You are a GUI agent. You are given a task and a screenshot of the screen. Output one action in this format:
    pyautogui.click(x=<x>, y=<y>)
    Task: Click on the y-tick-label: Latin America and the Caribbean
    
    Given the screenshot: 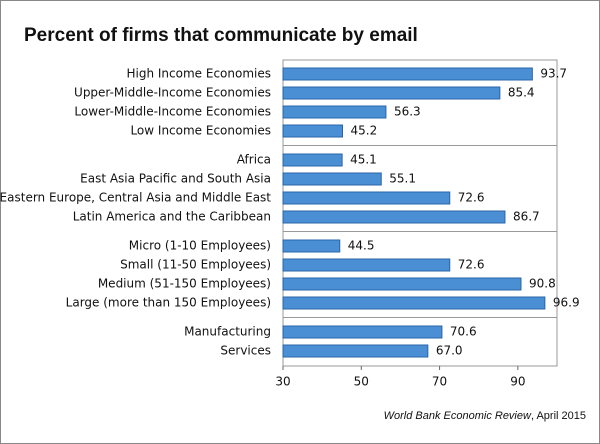 What is the action you would take?
    pyautogui.click(x=172, y=217)
    